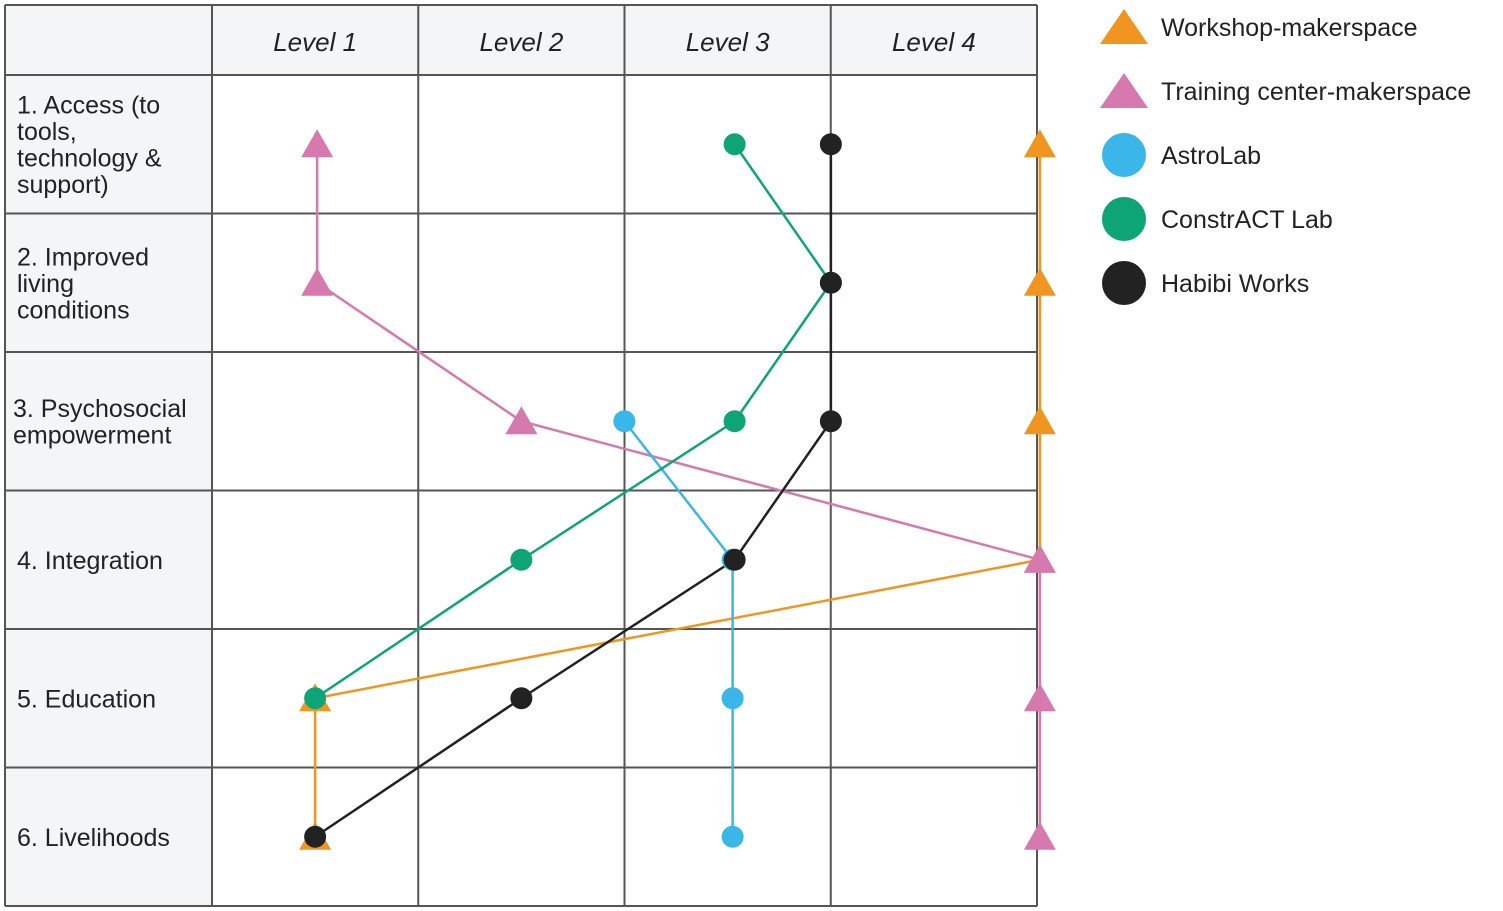 This screenshot has height=911, width=1503. Describe the element at coordinates (1235, 284) in the screenshot. I see `legend-label: Habibi Works` at that location.